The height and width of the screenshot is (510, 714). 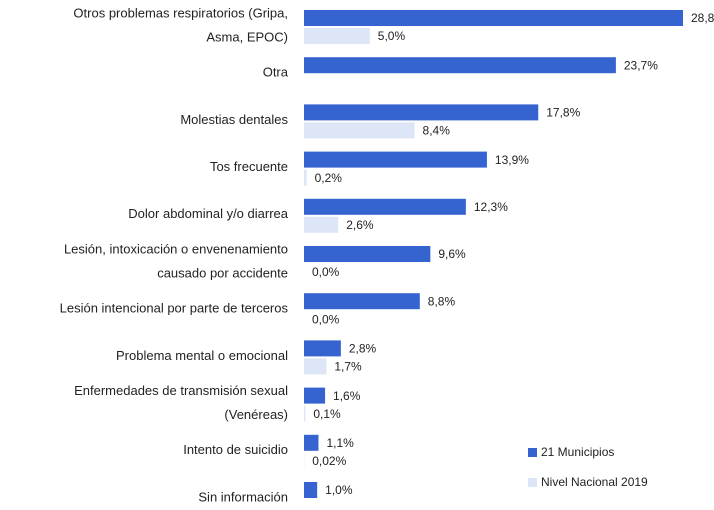 What do you see at coordinates (234, 119) in the screenshot?
I see `category-label: Molestias dentales` at bounding box center [234, 119].